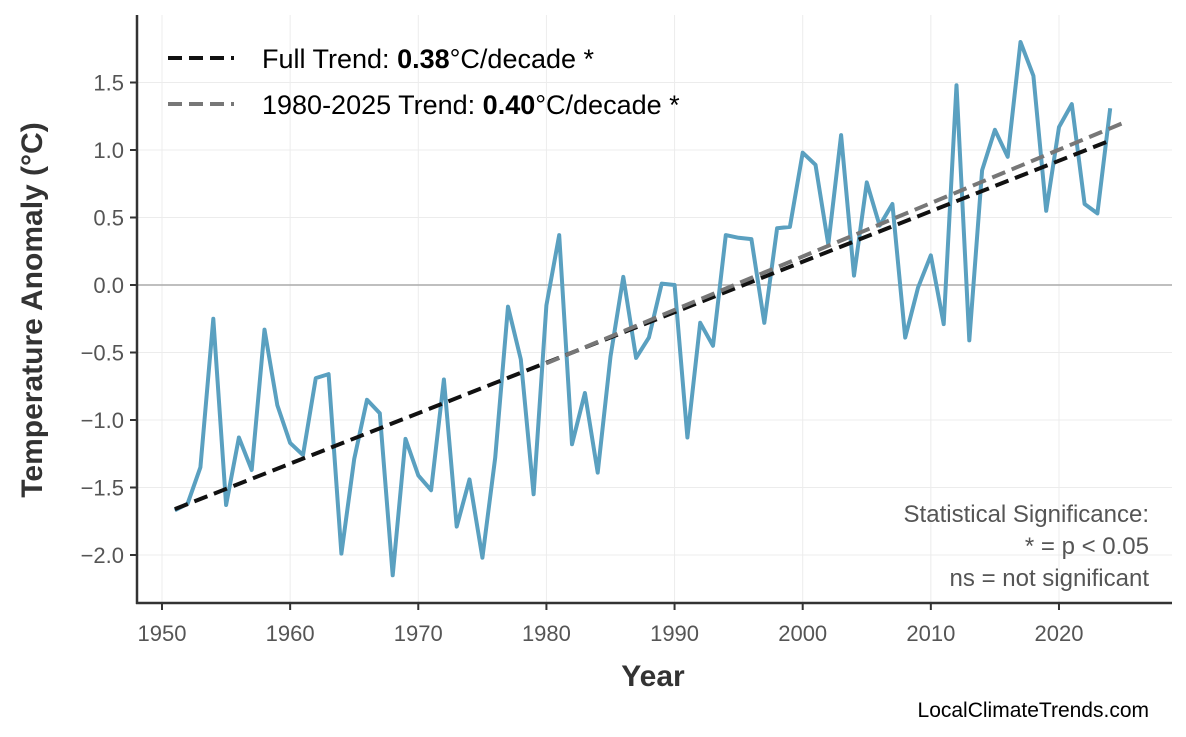  I want to click on legend-entry-full-trend: Full Trend: 0.38°C/decade *, so click(428, 59).